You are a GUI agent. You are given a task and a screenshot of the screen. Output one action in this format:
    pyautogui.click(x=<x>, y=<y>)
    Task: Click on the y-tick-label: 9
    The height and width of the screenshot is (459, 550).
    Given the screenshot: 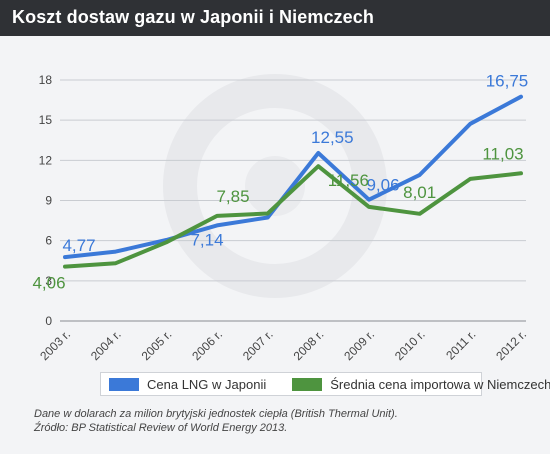 What is the action you would take?
    pyautogui.click(x=48, y=201)
    